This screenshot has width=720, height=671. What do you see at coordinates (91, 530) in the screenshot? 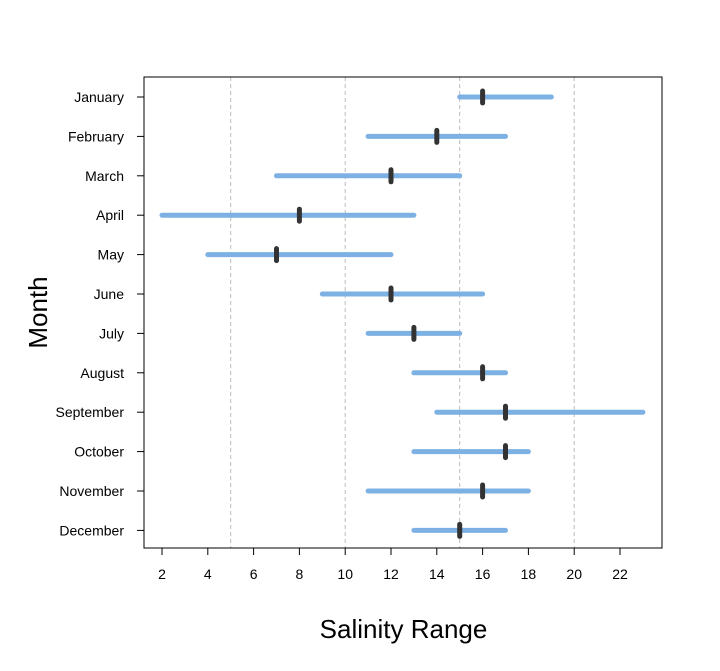
I see `y-tick-label-december: December` at bounding box center [91, 530].